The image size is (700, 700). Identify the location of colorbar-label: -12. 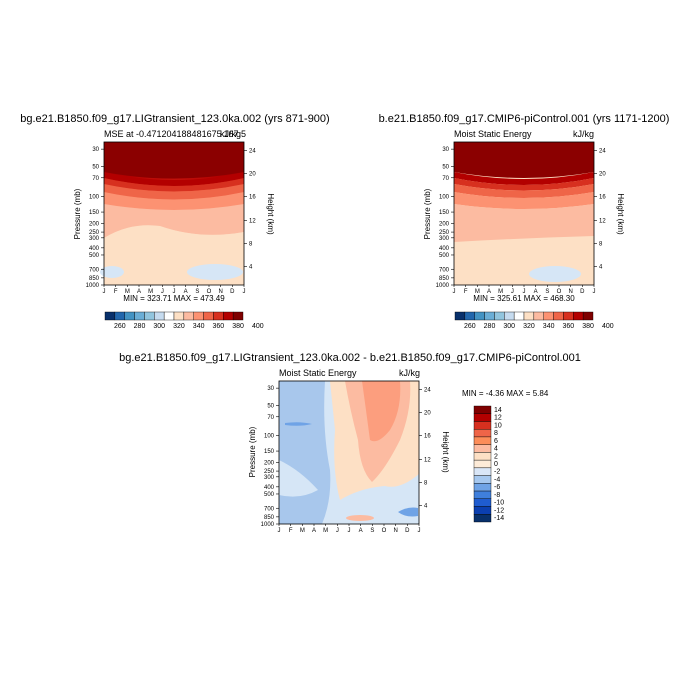
(499, 510).